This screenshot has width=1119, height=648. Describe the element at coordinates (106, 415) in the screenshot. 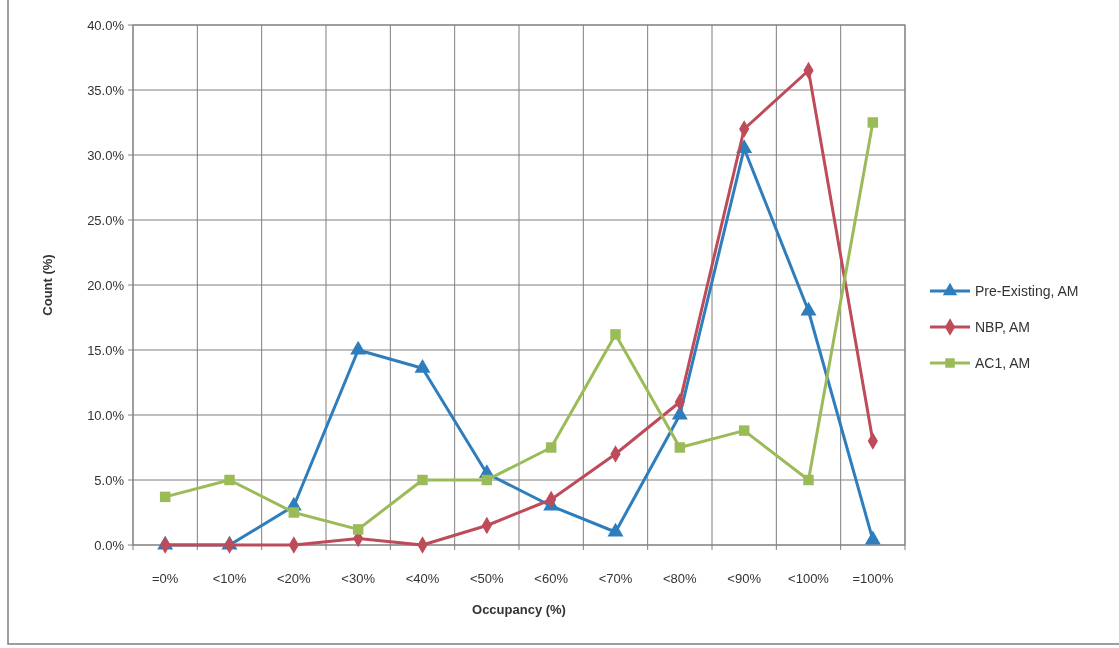

I see `y-tick-label: 10.0%` at that location.